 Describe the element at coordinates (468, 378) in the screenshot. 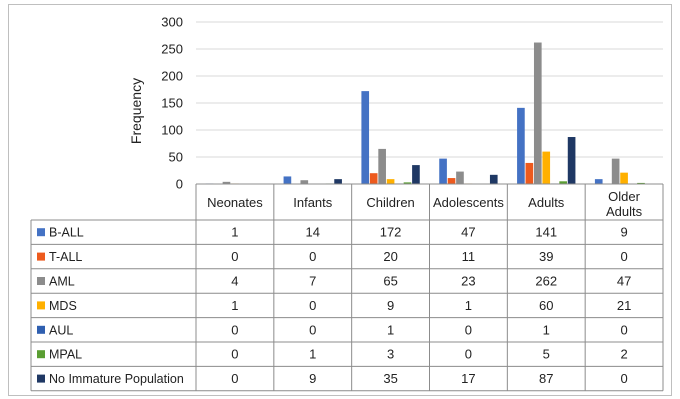

I see `table-cell-no-immature-population-3: 17` at that location.